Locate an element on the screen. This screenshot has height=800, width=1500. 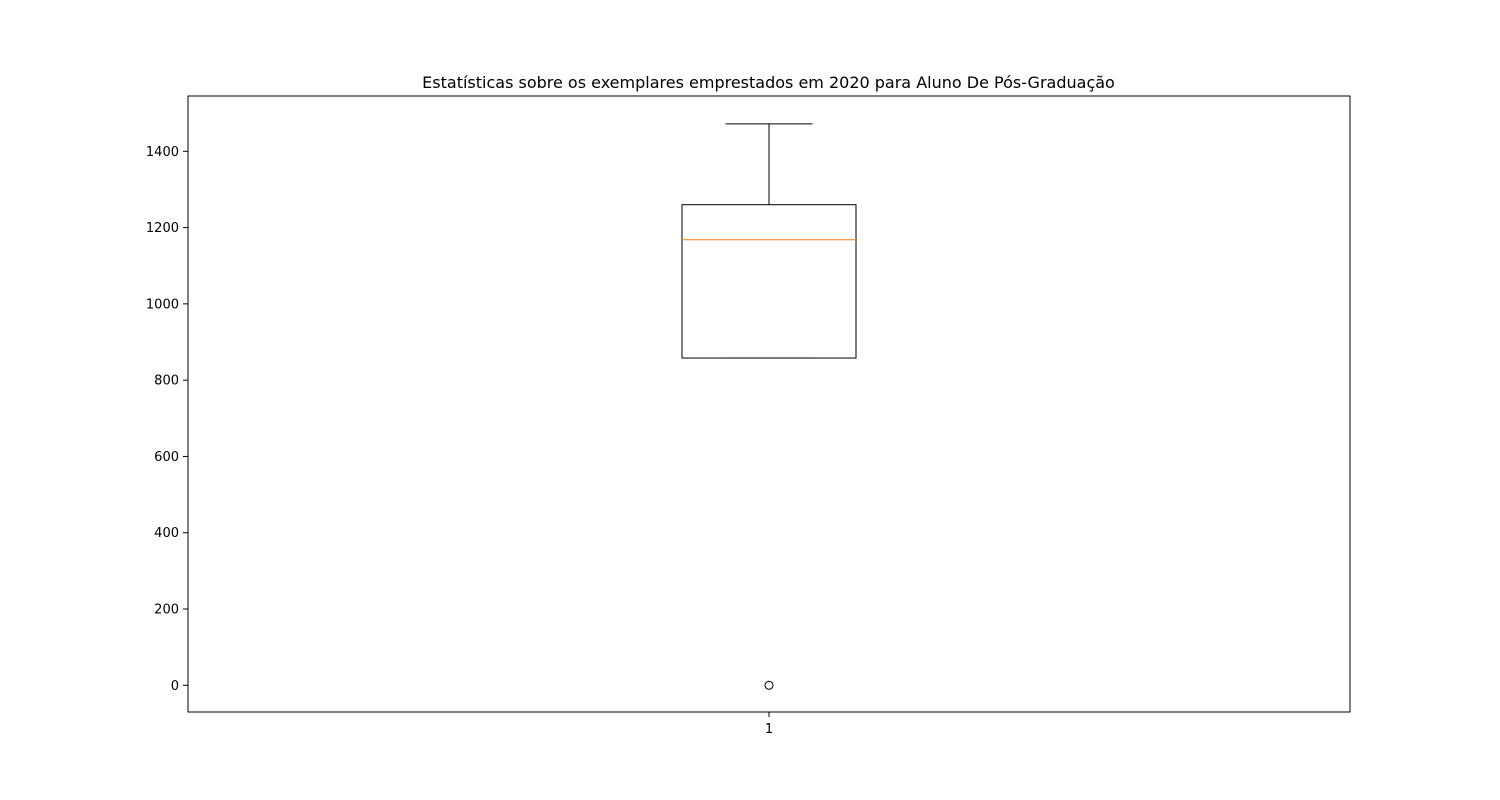
x-axis: 1 is located at coordinates (769, 724).